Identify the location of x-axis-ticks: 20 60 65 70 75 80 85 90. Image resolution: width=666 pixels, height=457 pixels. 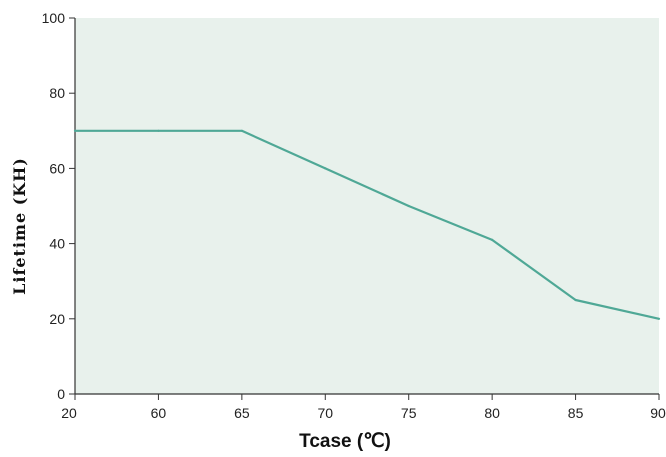
(363, 407).